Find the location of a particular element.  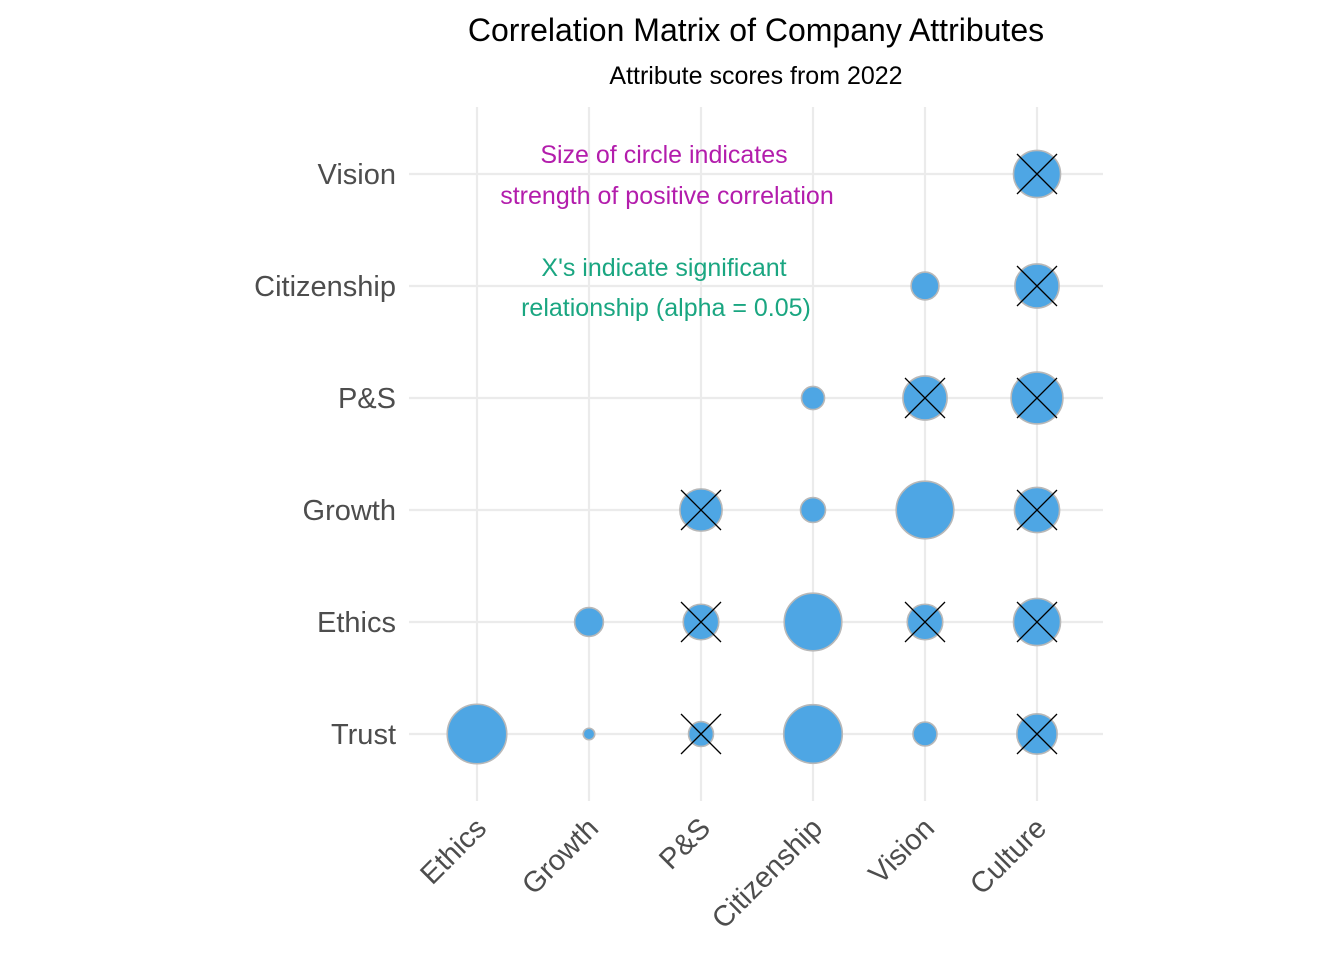

point-citizenship-pands is located at coordinates (813, 398).